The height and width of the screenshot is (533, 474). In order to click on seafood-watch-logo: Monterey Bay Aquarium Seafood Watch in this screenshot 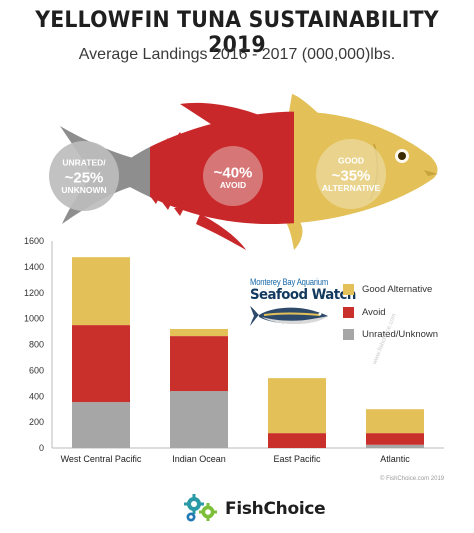, I will do `click(303, 305)`.